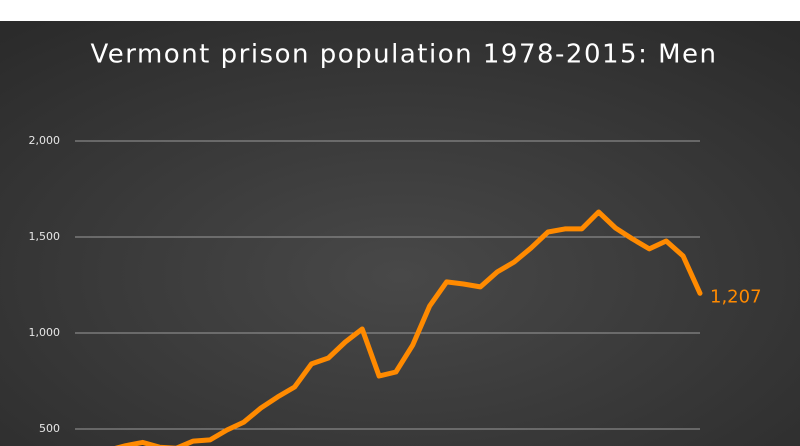 The width and height of the screenshot is (800, 446). I want to click on value-label: 1,207, so click(736, 296).